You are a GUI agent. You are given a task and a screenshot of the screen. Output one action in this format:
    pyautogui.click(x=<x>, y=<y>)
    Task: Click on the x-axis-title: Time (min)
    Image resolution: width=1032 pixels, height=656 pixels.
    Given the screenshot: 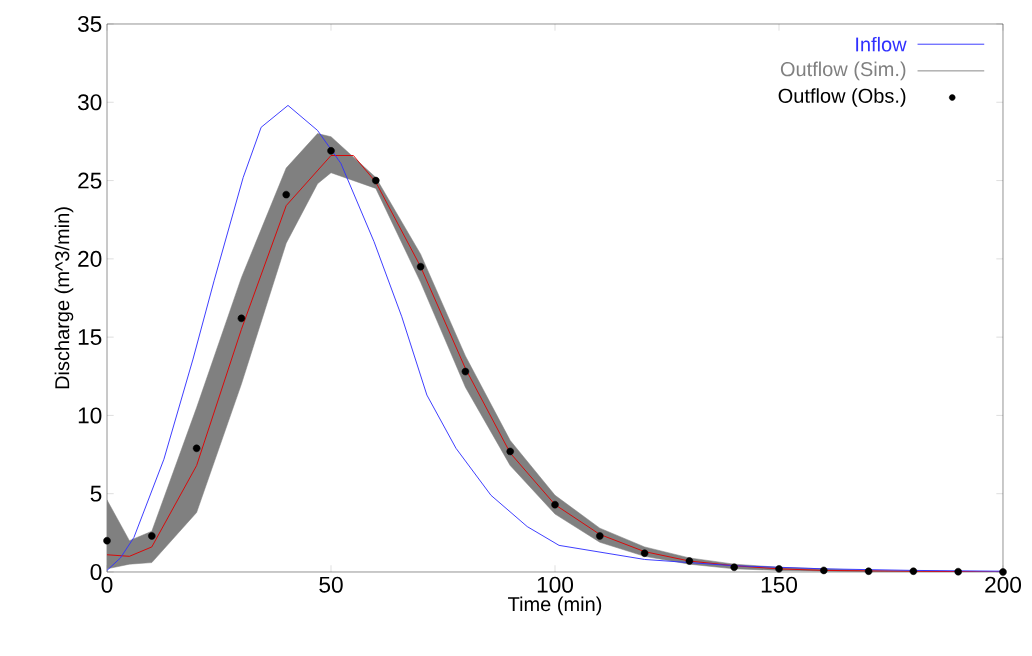 What is the action you would take?
    pyautogui.click(x=555, y=606)
    